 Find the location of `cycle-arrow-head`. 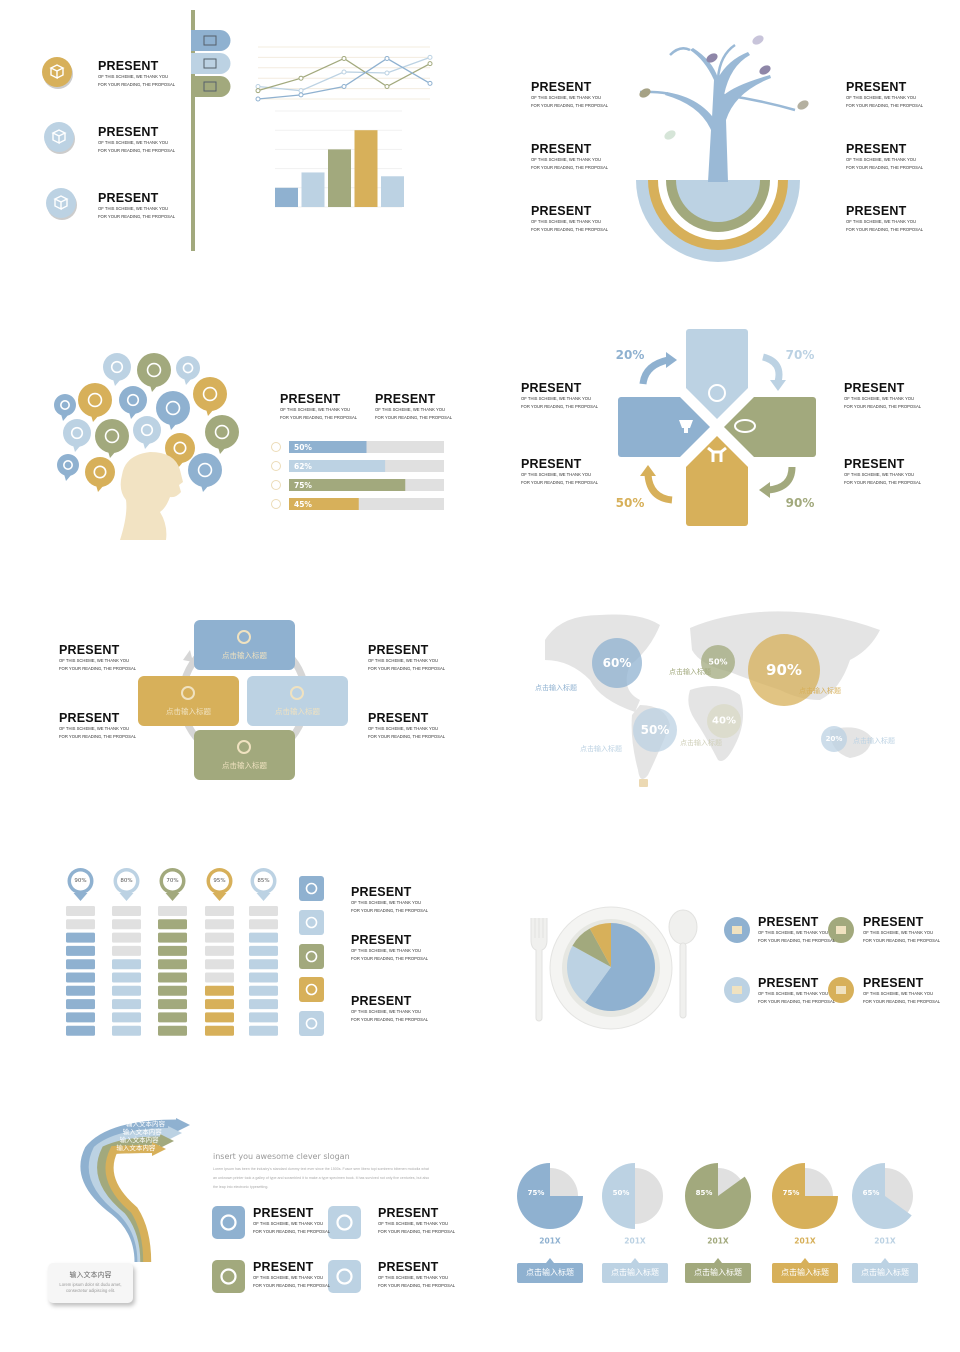

cycle-arrow-head is located at coordinates (188, 656).